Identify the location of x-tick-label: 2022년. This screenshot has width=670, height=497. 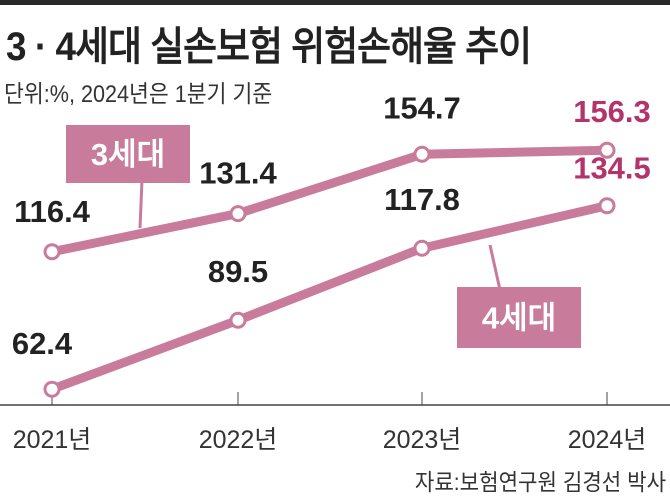
(238, 440).